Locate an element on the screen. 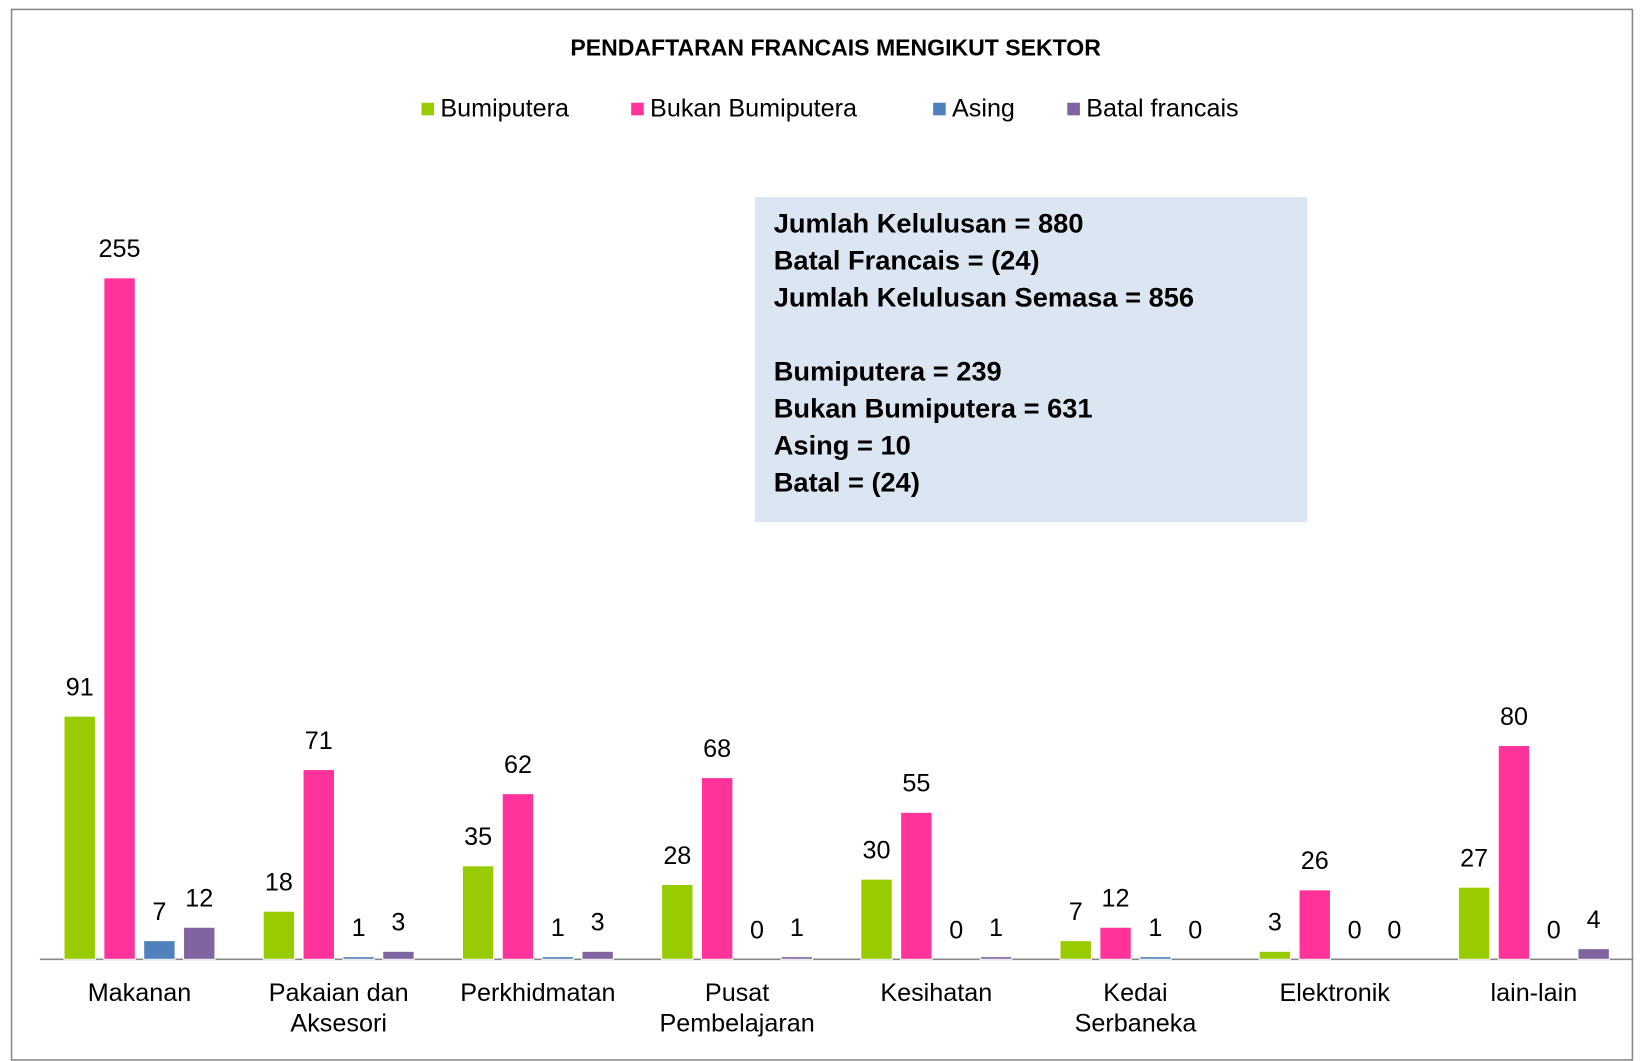 This screenshot has height=1061, width=1644. x-tick-label: Perkhidmatan is located at coordinates (538, 993).